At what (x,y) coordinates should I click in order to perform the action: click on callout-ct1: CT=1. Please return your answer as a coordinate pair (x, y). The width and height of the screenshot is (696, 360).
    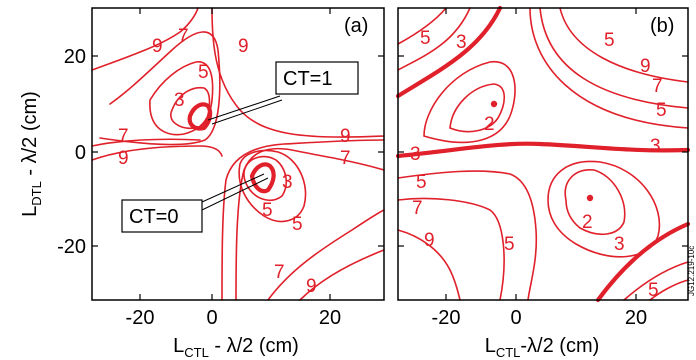
    Looking at the image, I should click on (283, 93).